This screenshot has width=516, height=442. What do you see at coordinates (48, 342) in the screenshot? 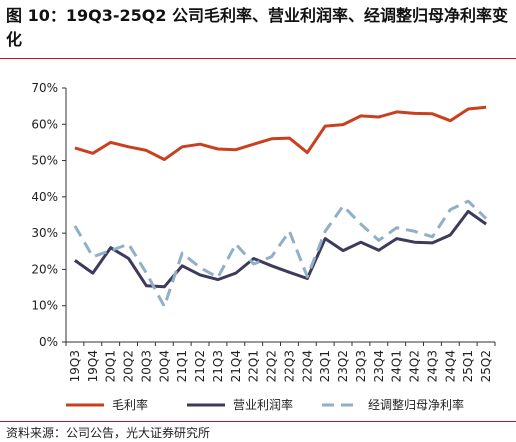
I see `y-tick-label: 0%` at bounding box center [48, 342].